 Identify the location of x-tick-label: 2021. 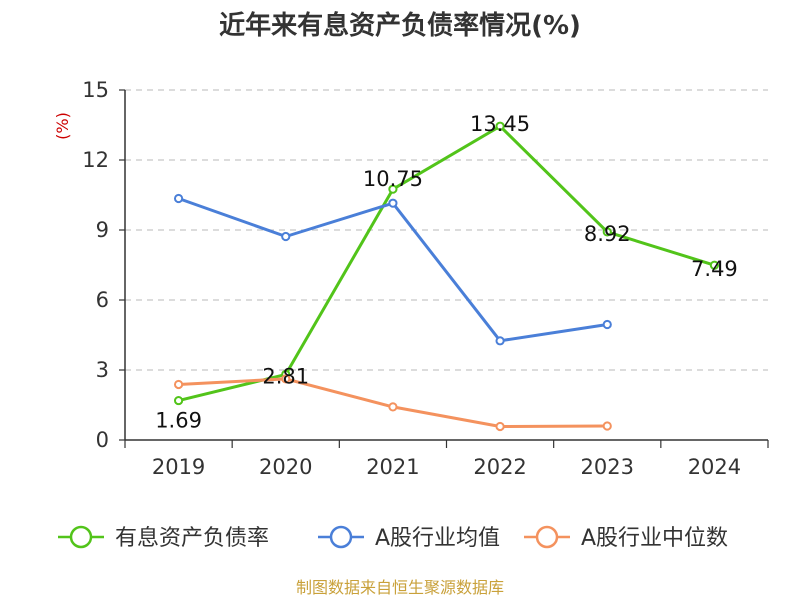
(392, 467).